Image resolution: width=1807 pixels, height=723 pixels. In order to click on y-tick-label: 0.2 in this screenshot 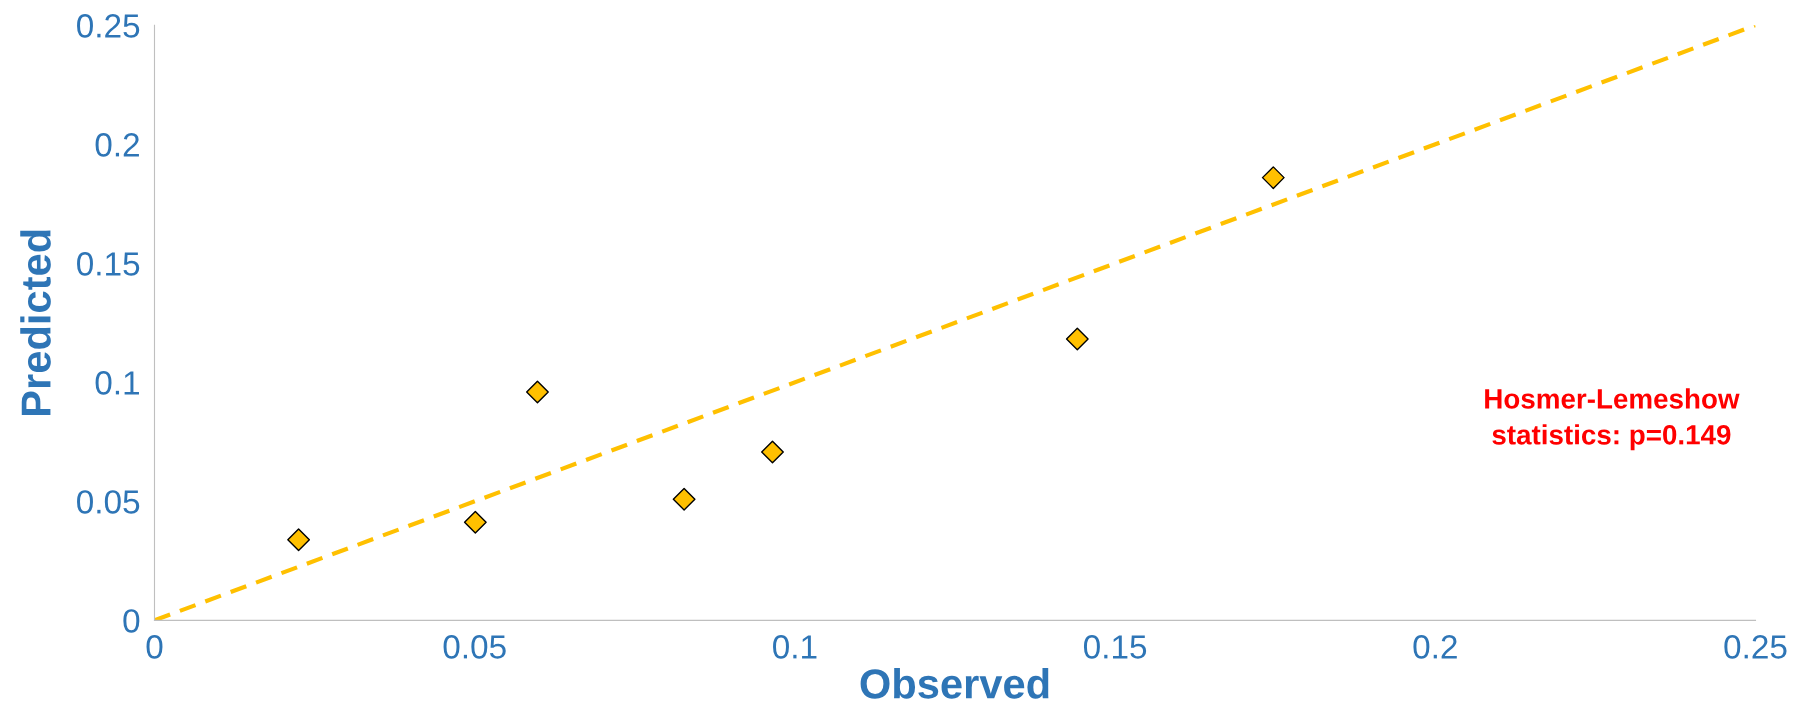, I will do `click(117, 145)`.